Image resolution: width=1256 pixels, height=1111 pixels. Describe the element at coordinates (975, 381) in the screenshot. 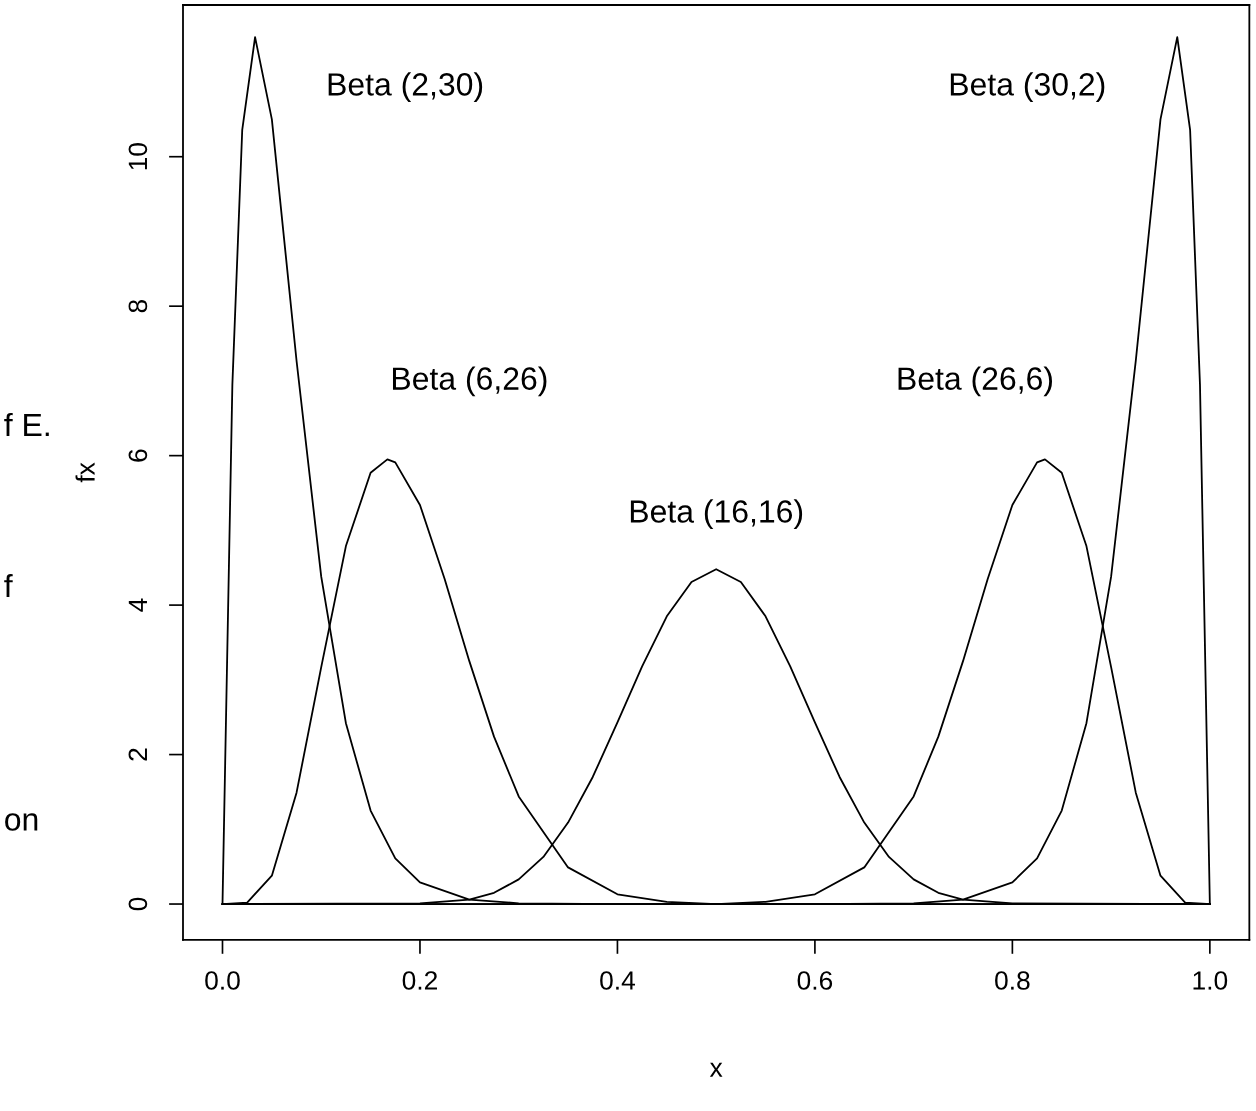

I see `series-label: Beta (26,6)` at that location.